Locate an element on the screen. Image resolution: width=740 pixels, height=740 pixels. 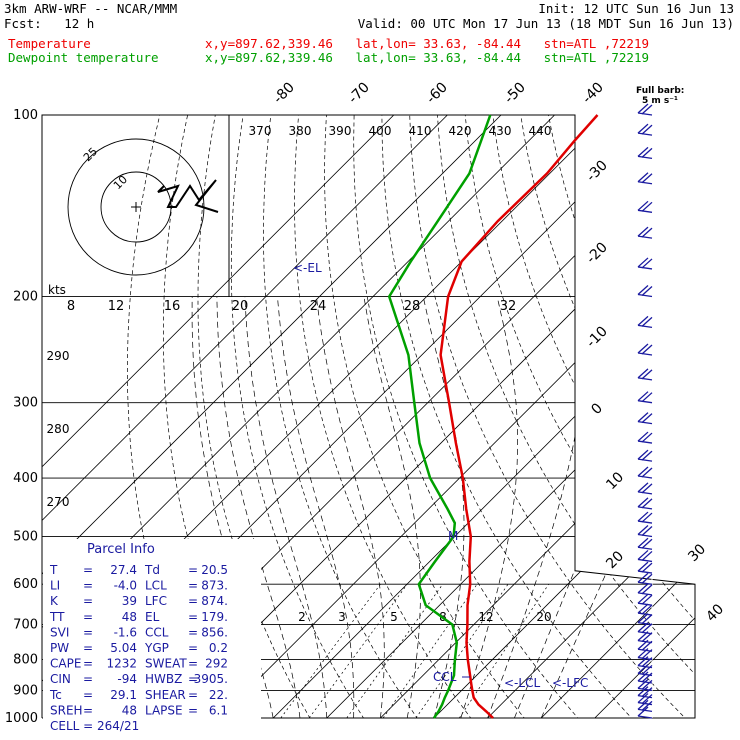
mixing-ratio-label: 12 is located at coordinates (485, 617).